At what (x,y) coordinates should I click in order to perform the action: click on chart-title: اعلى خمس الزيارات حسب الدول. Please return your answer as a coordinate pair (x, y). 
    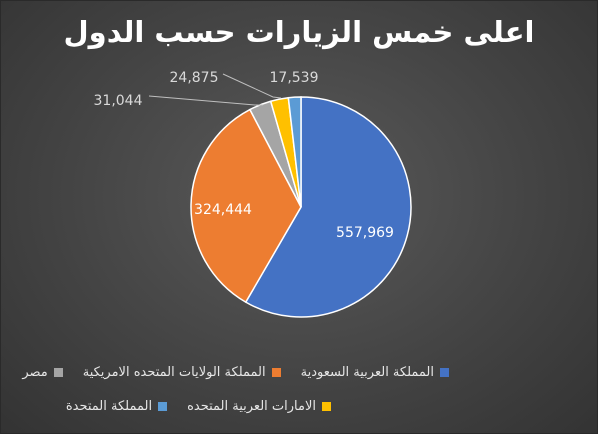
    Looking at the image, I should click on (299, 32).